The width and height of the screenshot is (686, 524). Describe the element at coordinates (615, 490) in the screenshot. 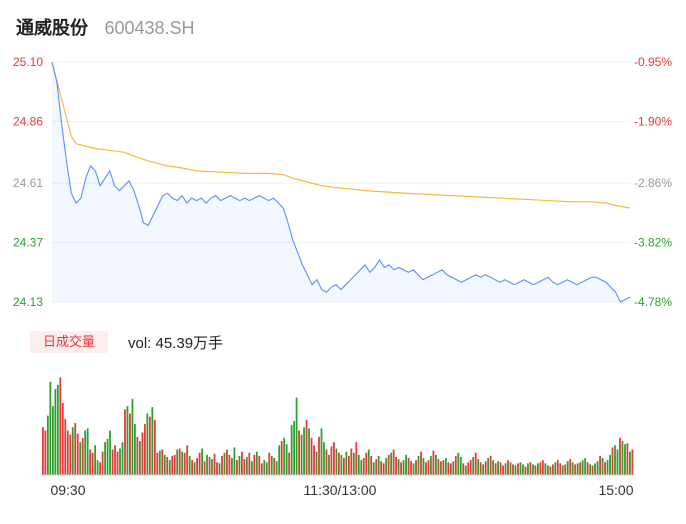

I see `x-tick-label: 15:00` at that location.